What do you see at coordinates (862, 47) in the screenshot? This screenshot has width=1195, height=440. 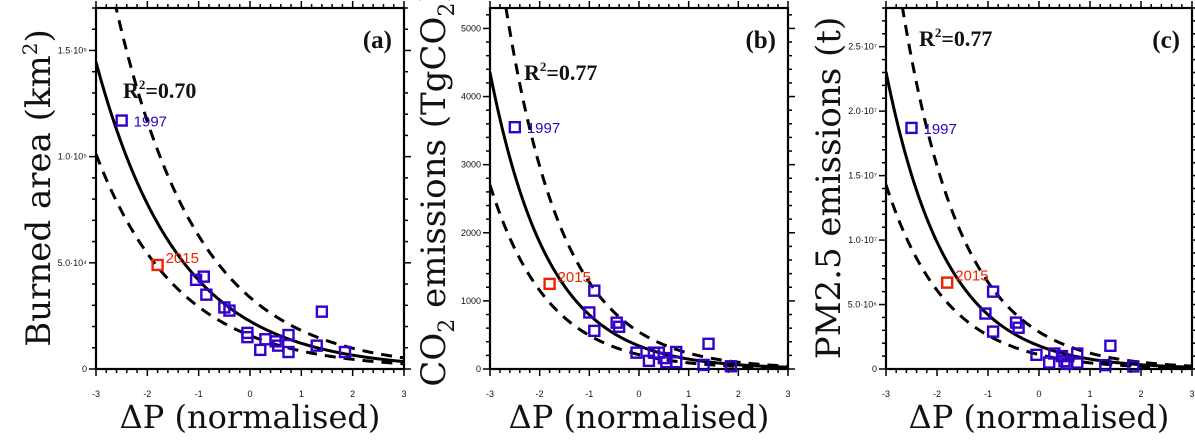 I see `y-tick-label: 2.5·10⁷` at bounding box center [862, 47].